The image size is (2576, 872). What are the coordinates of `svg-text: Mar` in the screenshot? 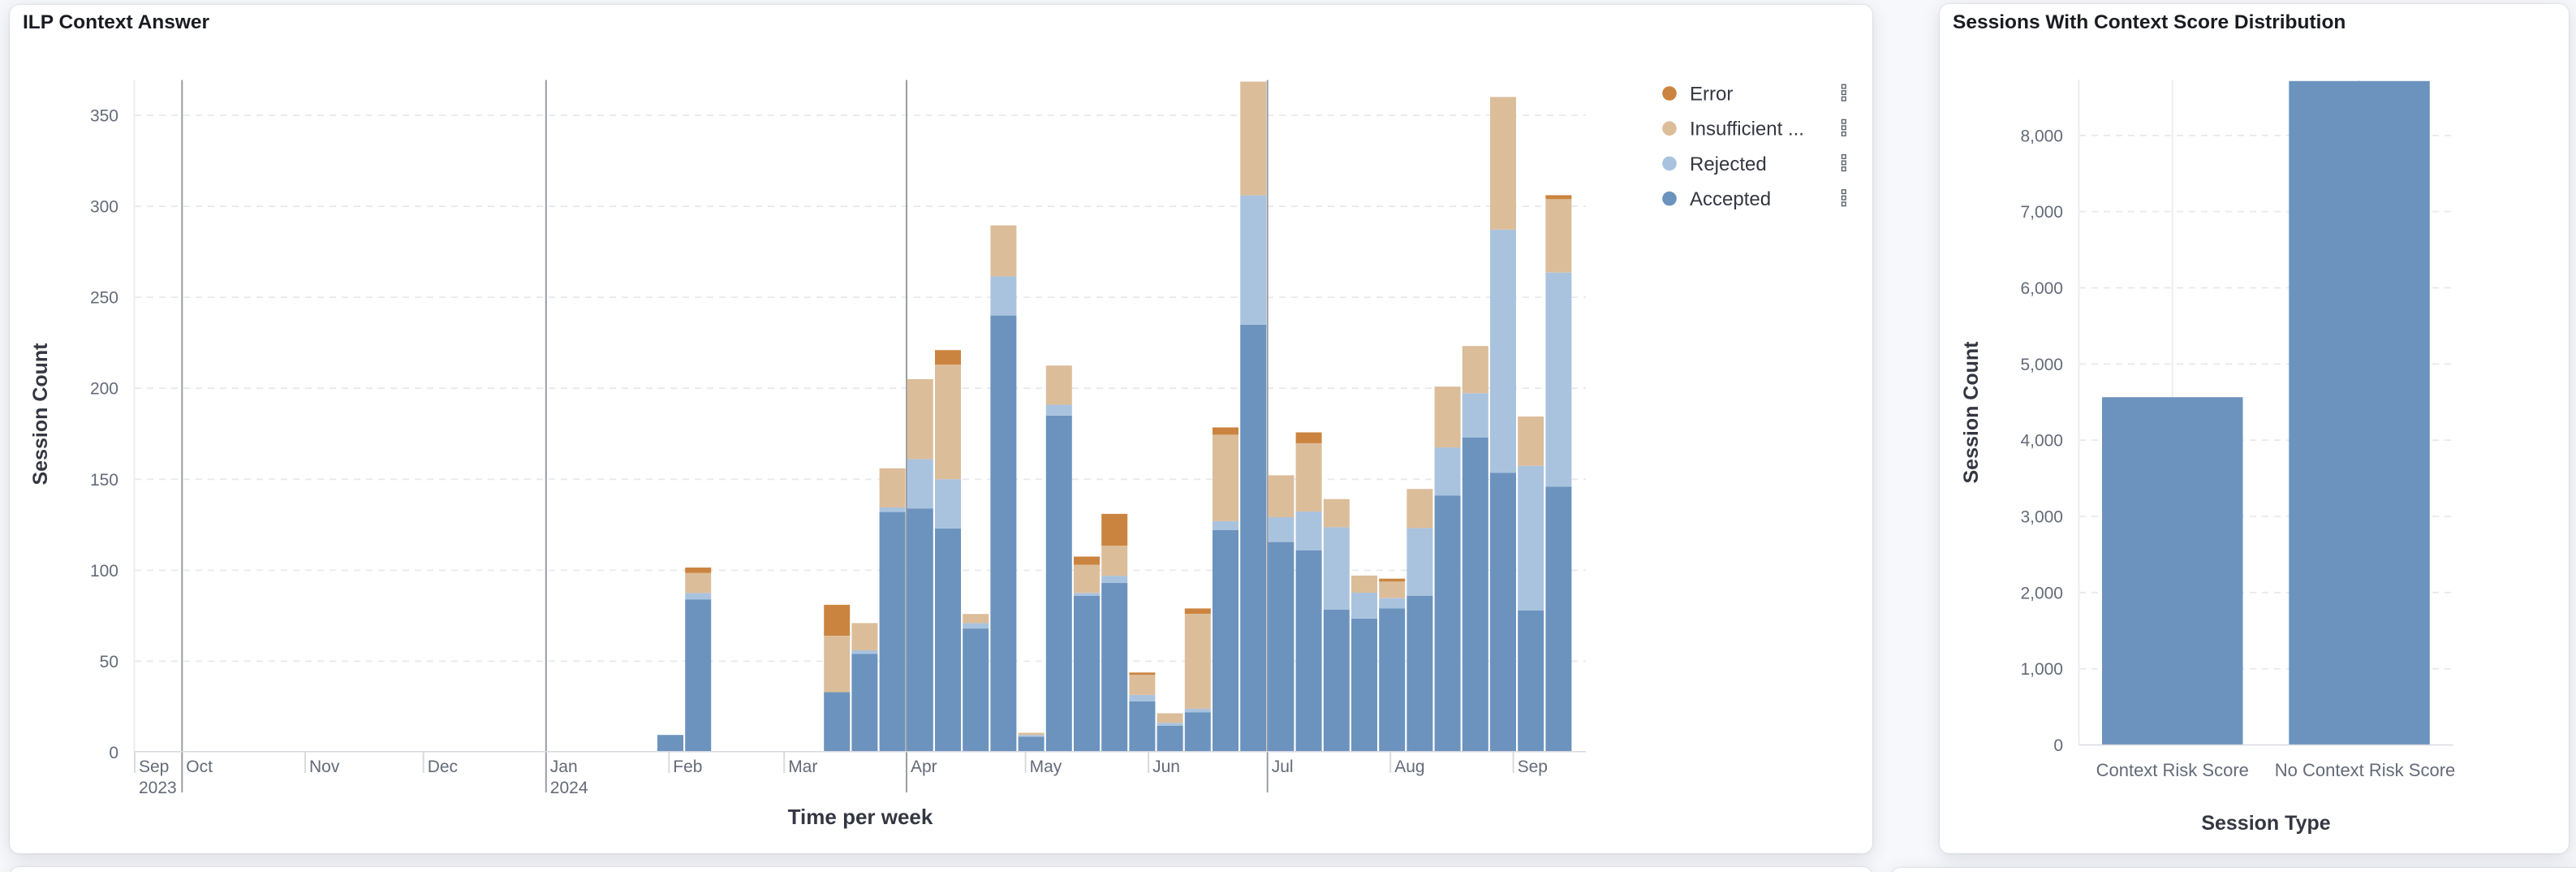 It's located at (803, 767).